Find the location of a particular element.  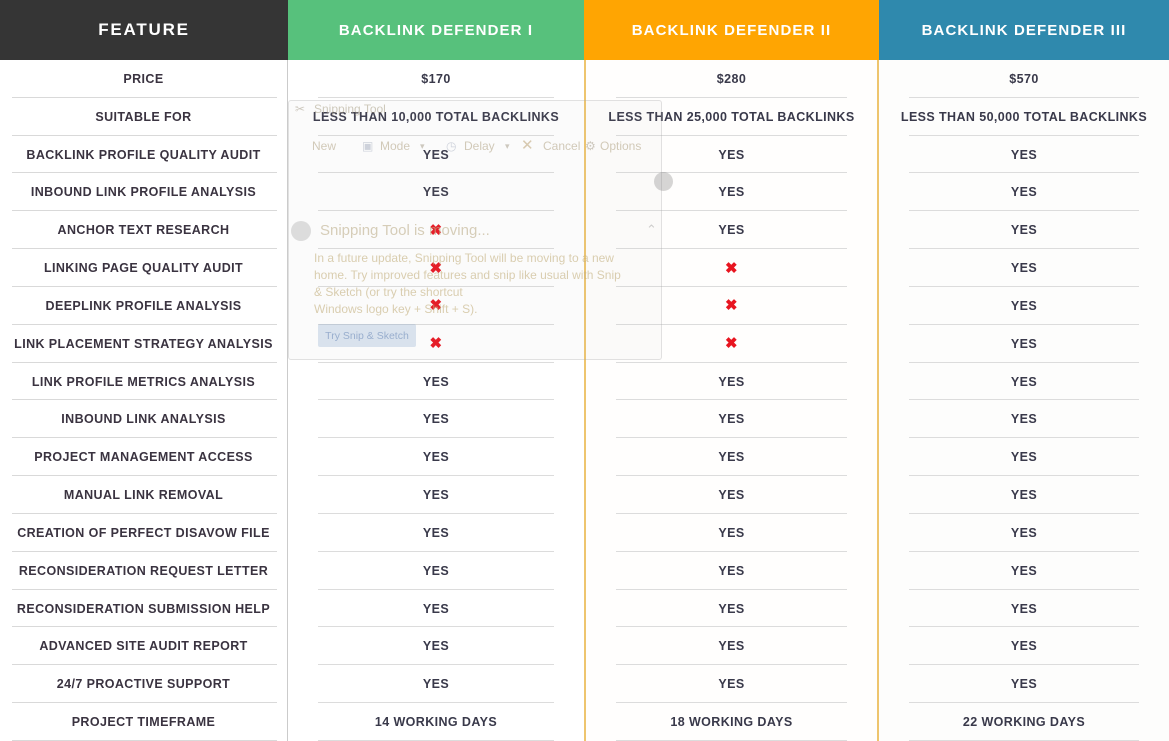

value-cell: LESS THAN 50,000 TOTAL BACKLINKS is located at coordinates (1024, 117).